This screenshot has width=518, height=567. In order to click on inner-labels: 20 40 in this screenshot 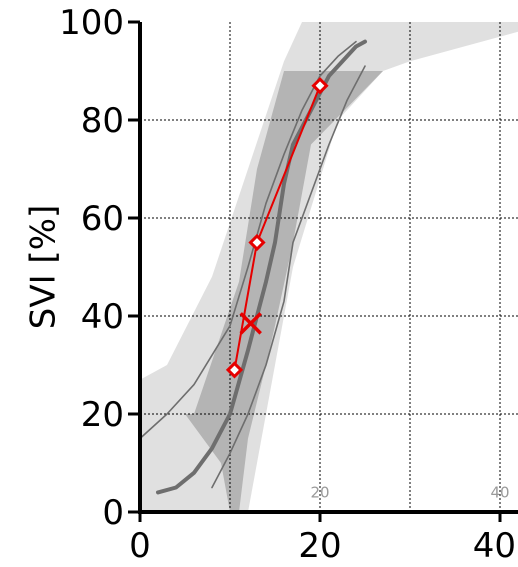, I will do `click(409, 492)`.